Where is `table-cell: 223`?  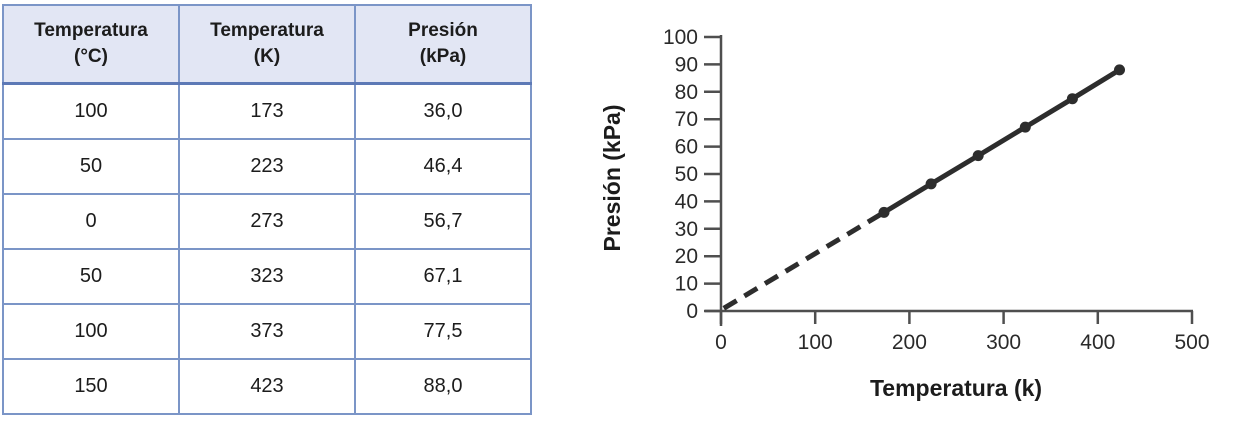
table-cell: 223 is located at coordinates (267, 166).